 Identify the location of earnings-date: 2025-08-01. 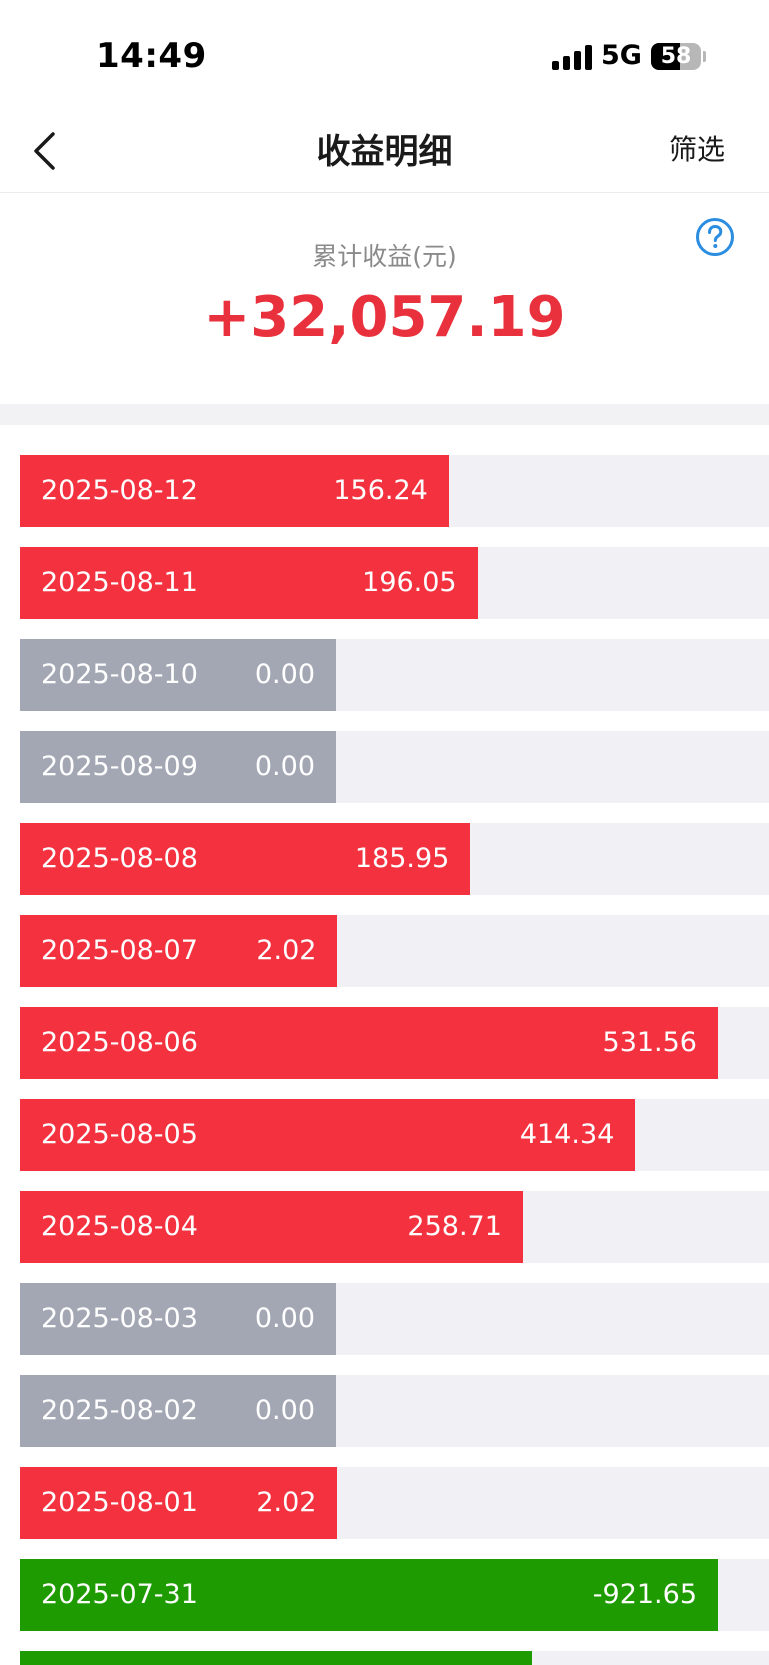
(119, 1502).